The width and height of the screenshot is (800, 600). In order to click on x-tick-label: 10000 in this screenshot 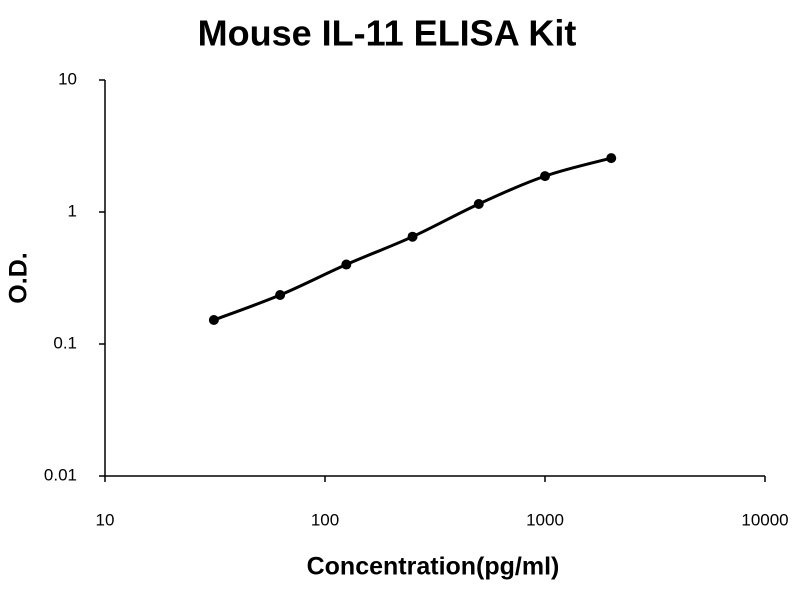, I will do `click(764, 519)`.